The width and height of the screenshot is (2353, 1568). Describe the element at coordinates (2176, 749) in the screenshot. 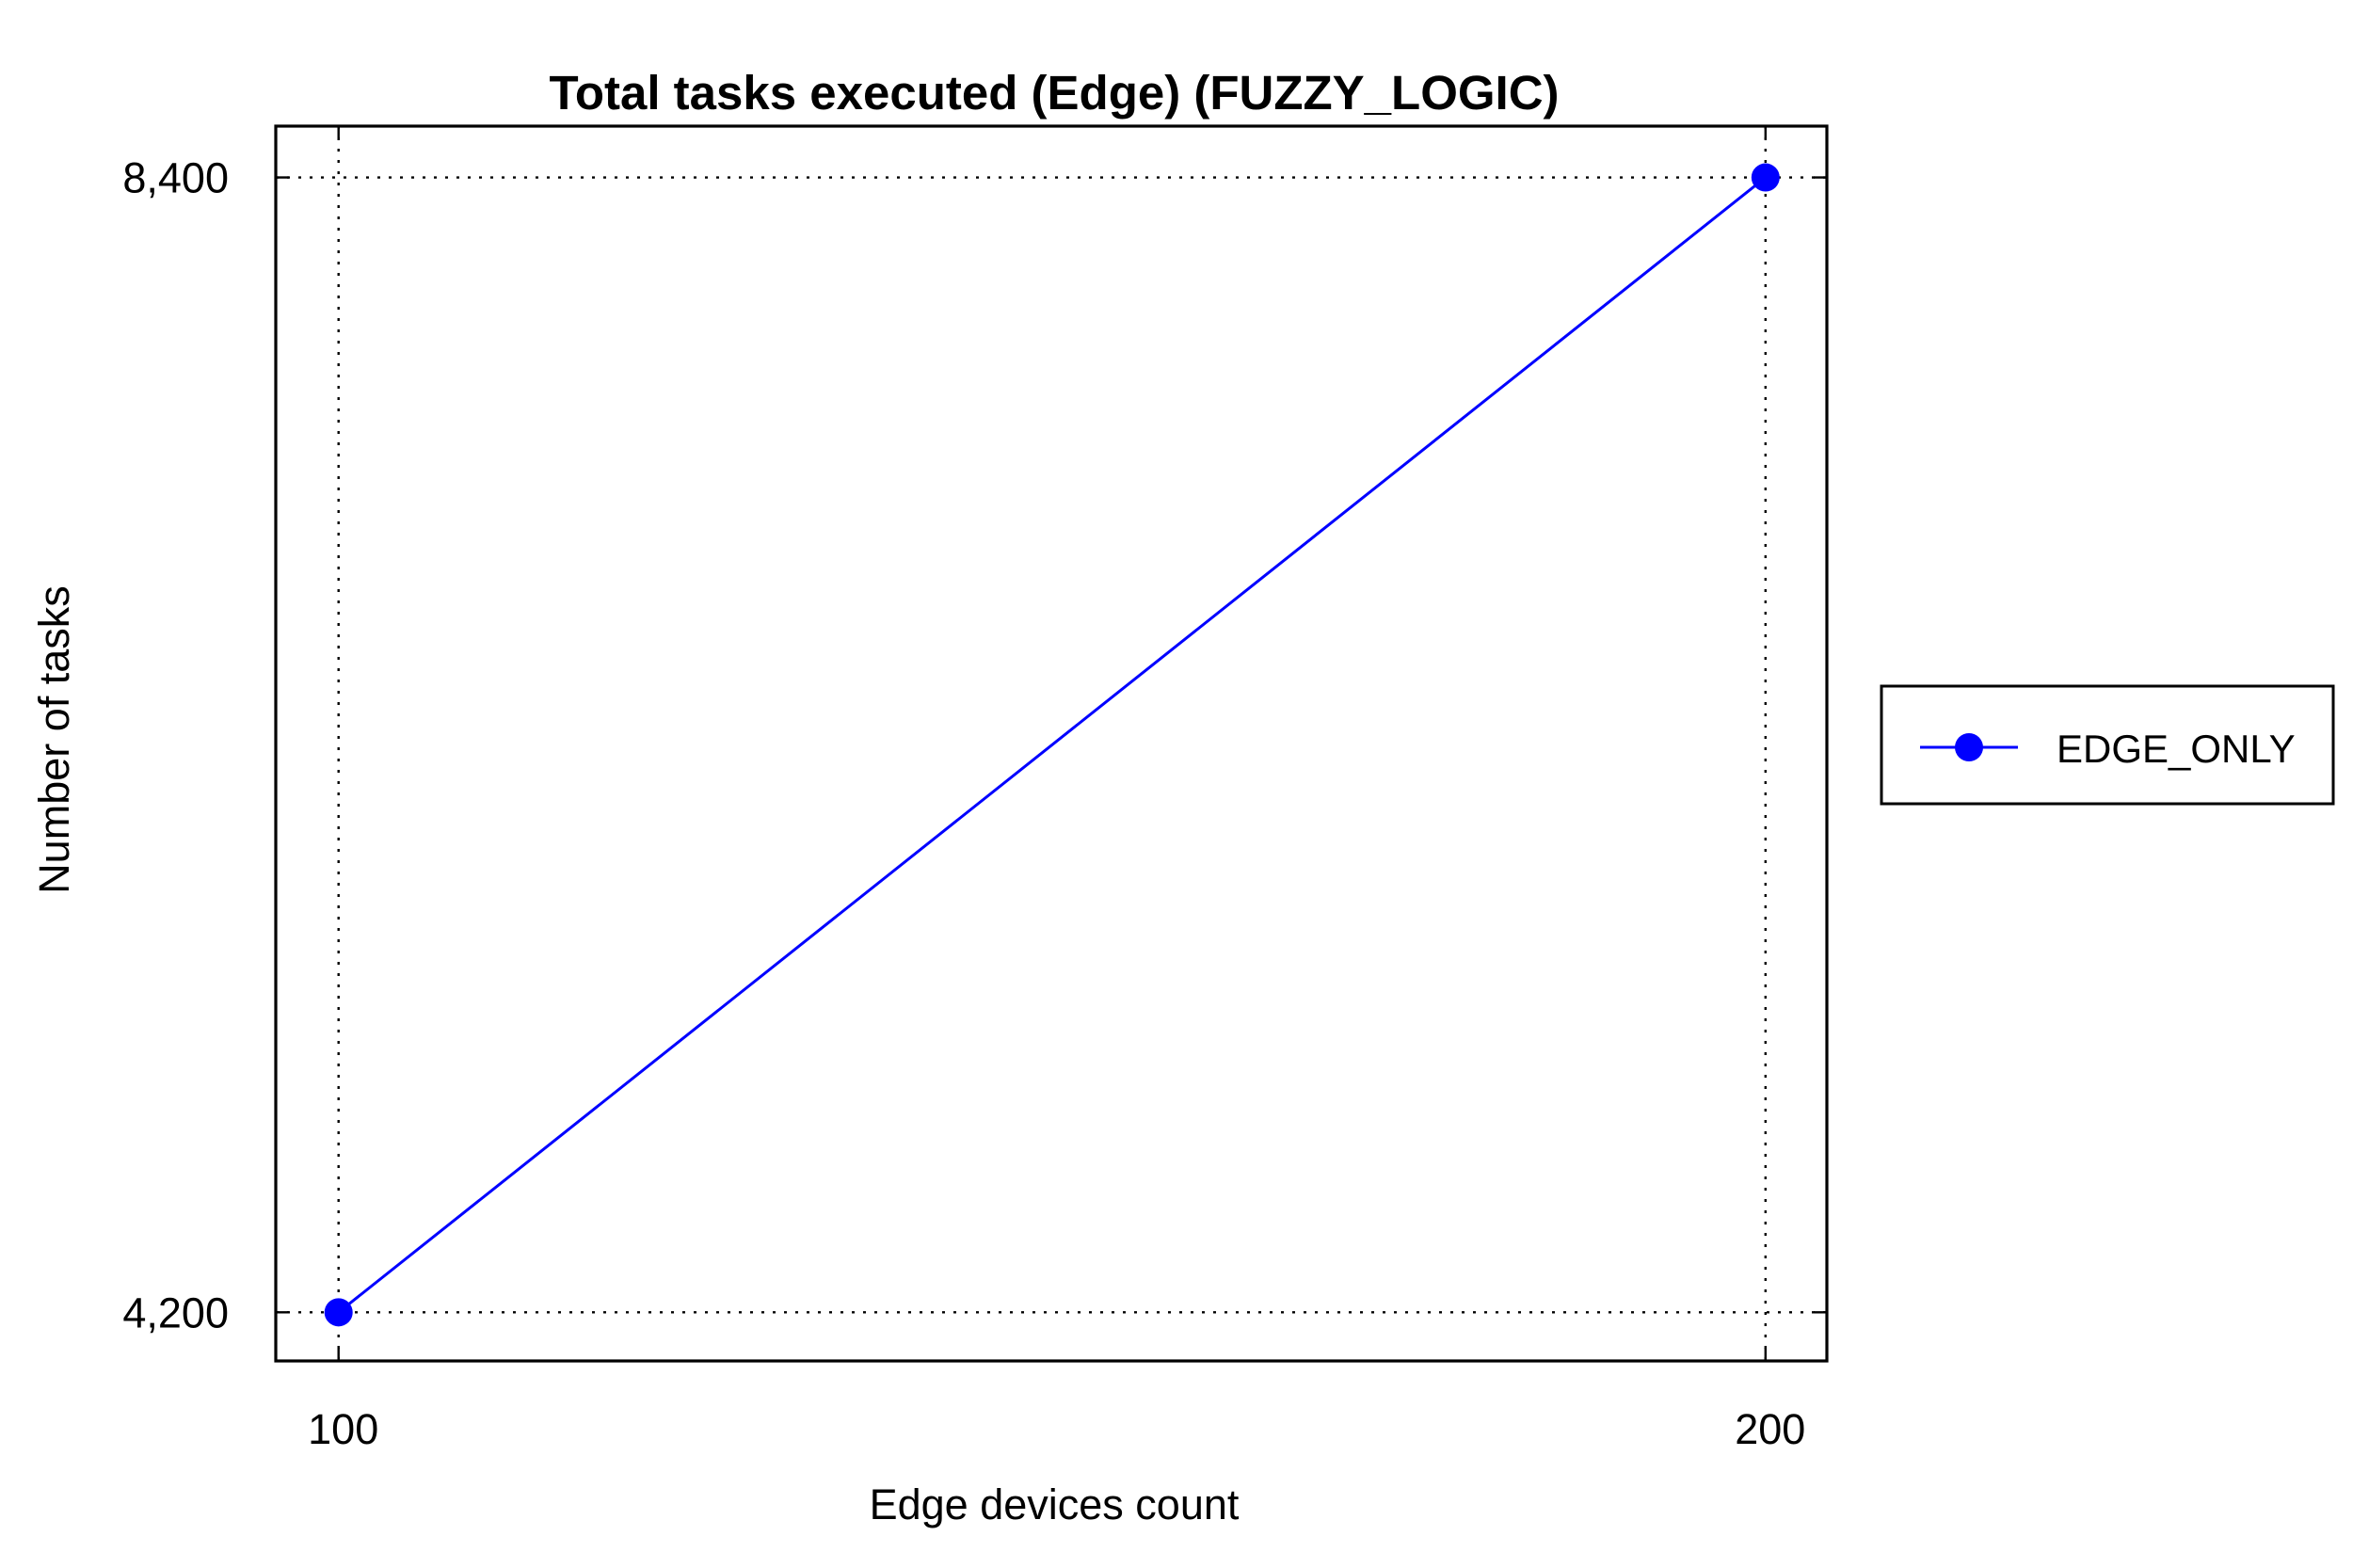

I see `legend-label-edge-only: EDGE_ONLY` at that location.